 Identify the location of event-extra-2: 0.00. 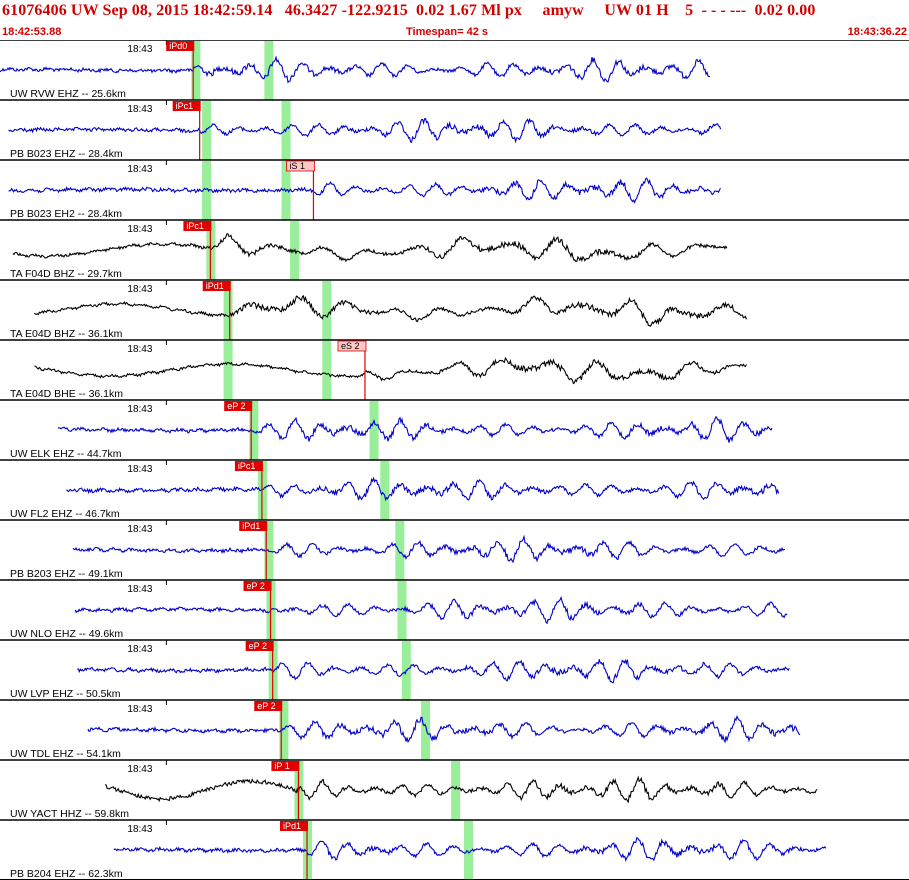
(801, 10).